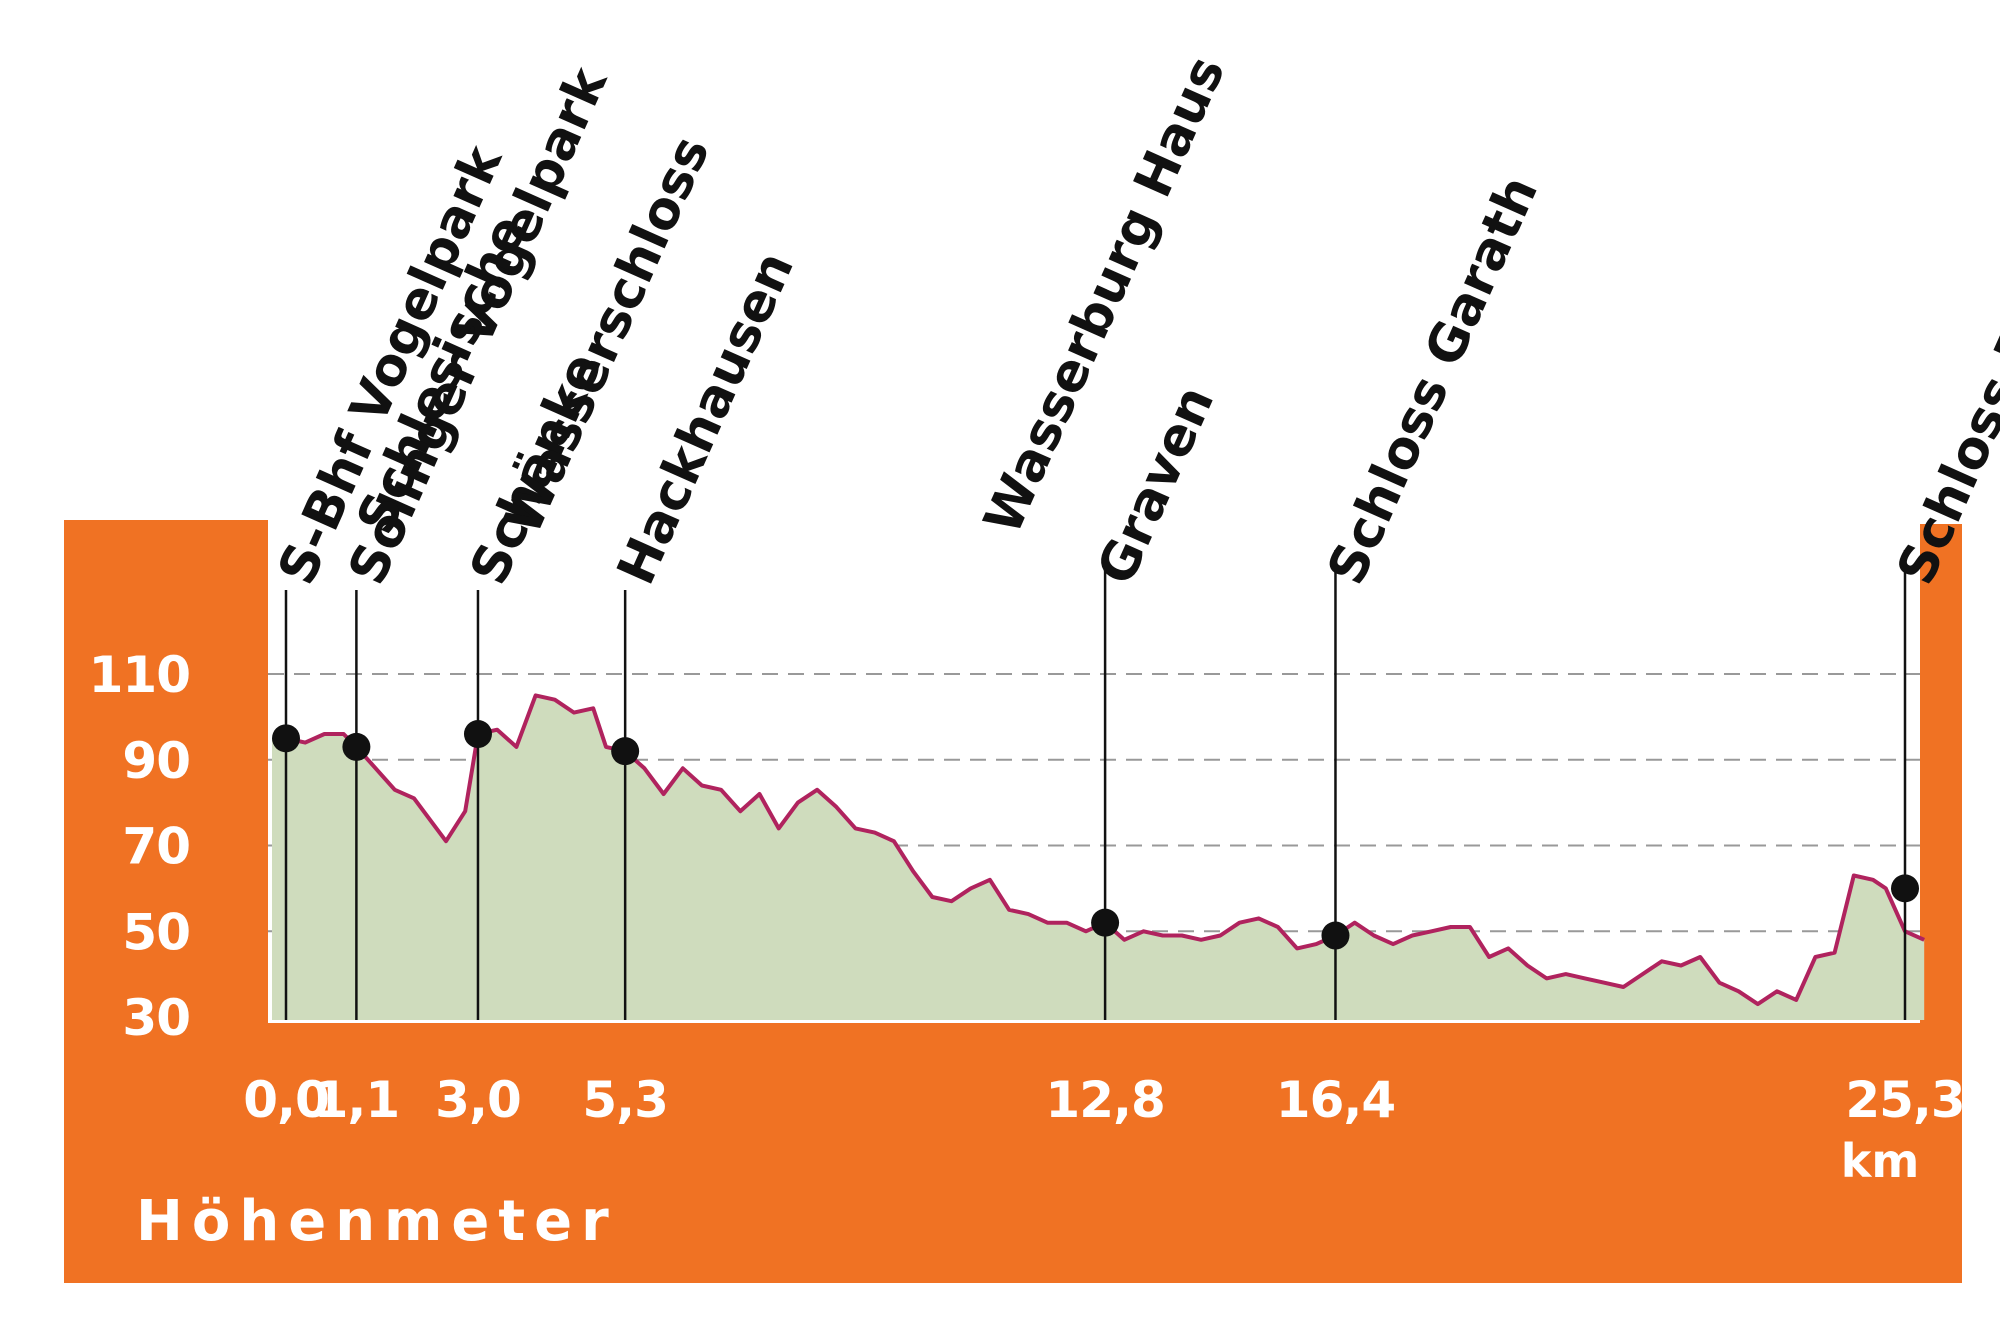 This screenshot has width=2000, height=1333. I want to click on x-tick-label-6: 25,3, so click(1904, 1100).